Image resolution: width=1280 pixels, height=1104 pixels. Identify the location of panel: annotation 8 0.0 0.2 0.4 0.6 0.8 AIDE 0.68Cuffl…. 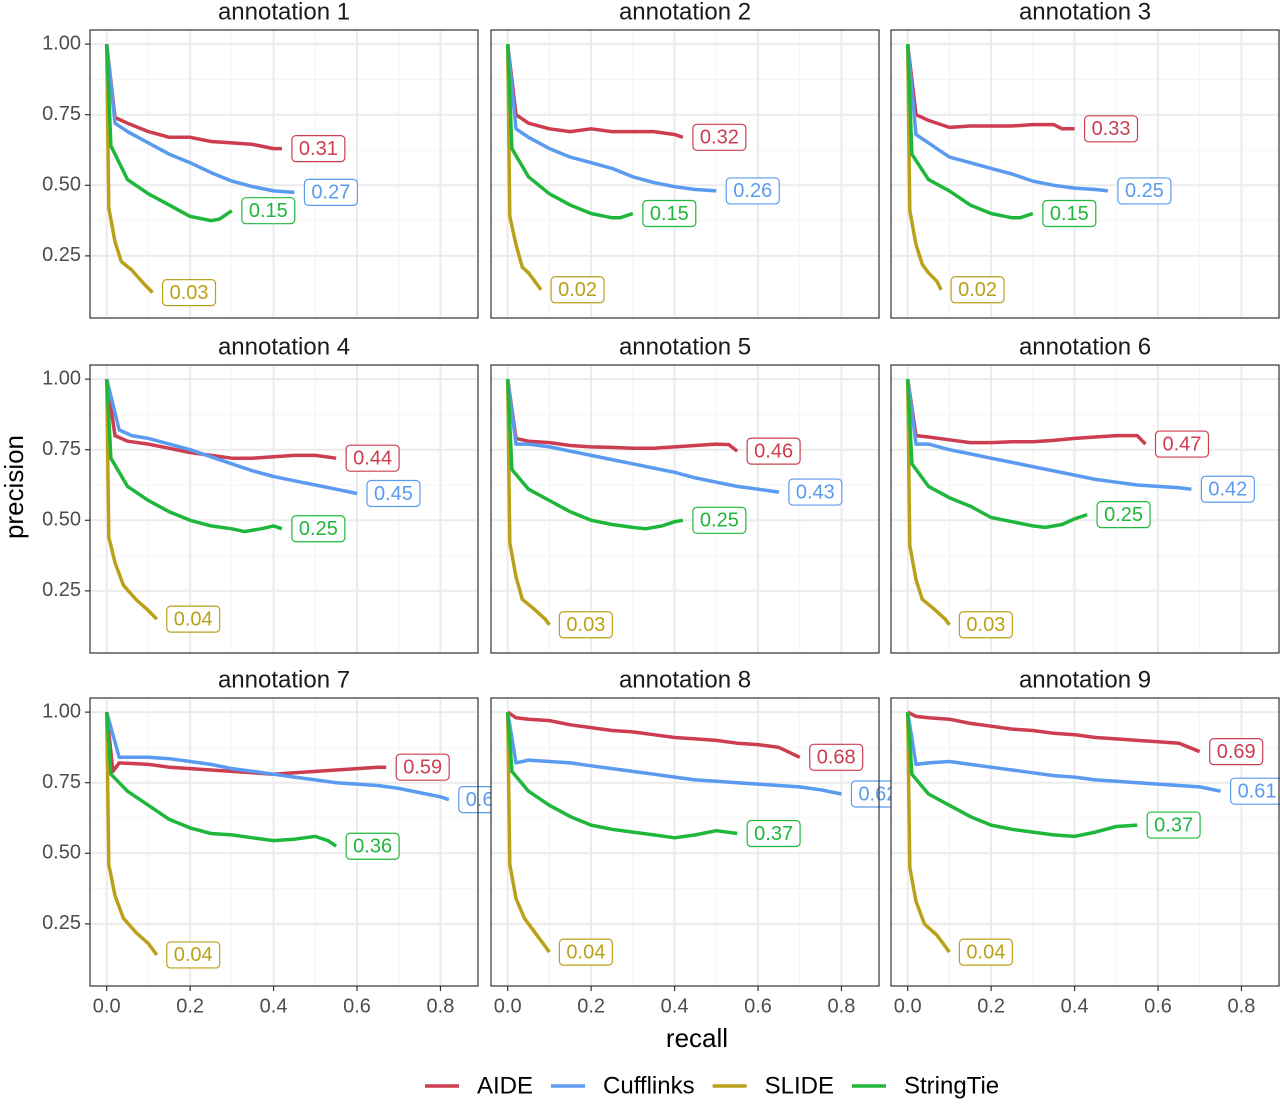
(697, 841).